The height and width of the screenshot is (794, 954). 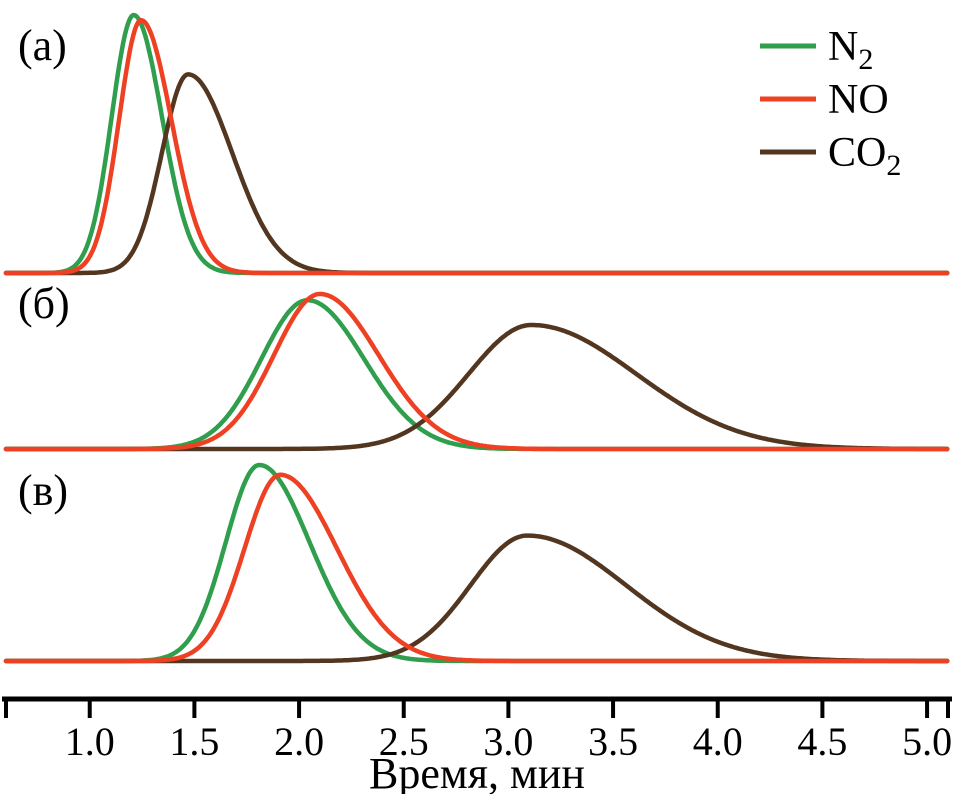 What do you see at coordinates (90, 741) in the screenshot?
I see `x-tick-label-1.0: 1.0` at bounding box center [90, 741].